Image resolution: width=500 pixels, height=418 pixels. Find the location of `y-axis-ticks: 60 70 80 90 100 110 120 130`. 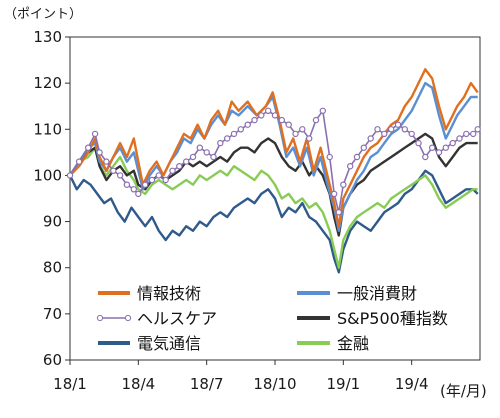

y-axis-ticks: 60 70 80 90 100 110 120 130 is located at coordinates (51, 198).